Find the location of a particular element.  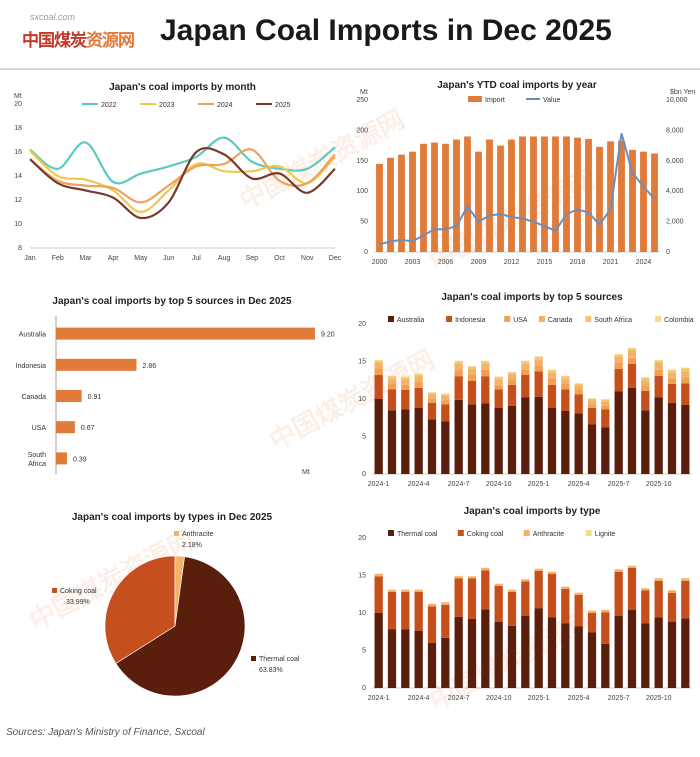

x-tick-label: 2025-4 is located at coordinates (579, 698).